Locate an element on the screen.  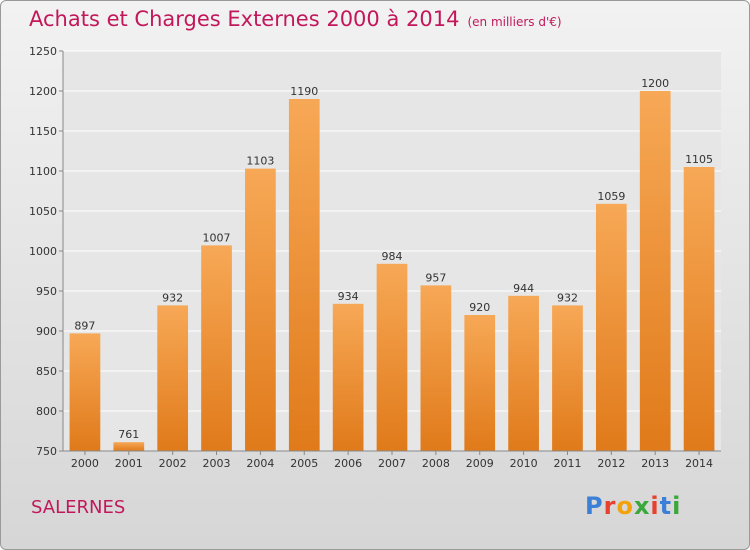
x-tick-label: 2002 is located at coordinates (173, 463).